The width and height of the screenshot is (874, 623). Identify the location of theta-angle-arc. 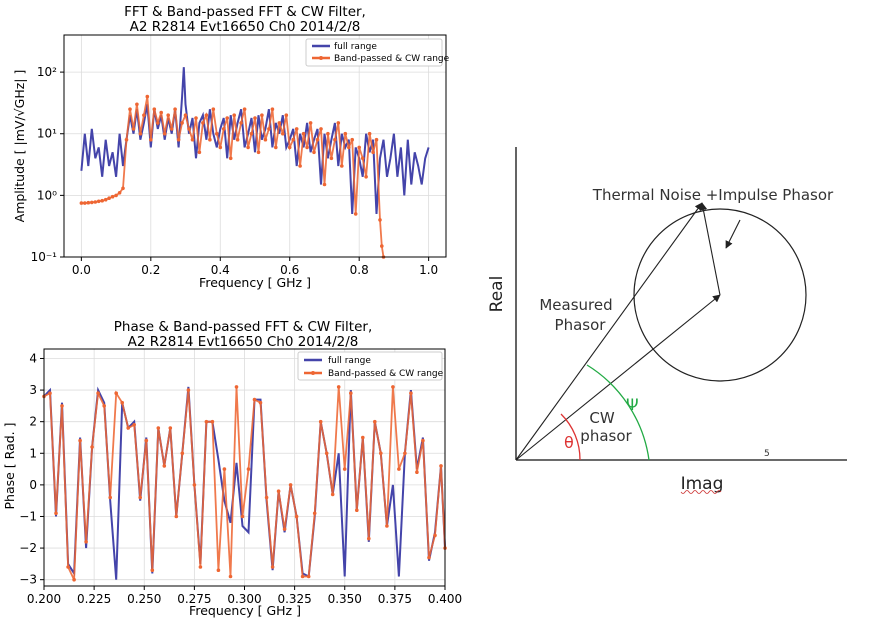
(570, 437).